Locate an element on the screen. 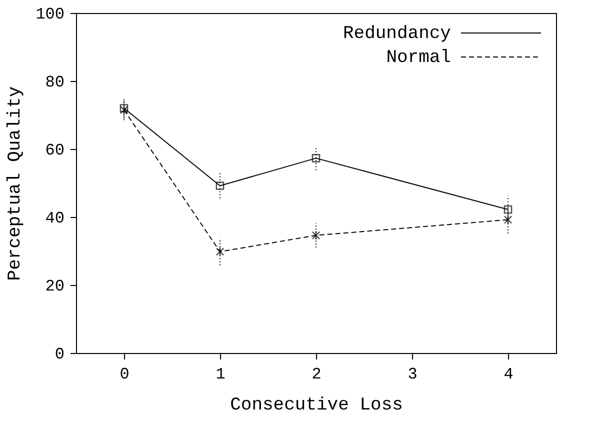 This screenshot has height=447, width=605. x-tick-label: 1 is located at coordinates (221, 375).